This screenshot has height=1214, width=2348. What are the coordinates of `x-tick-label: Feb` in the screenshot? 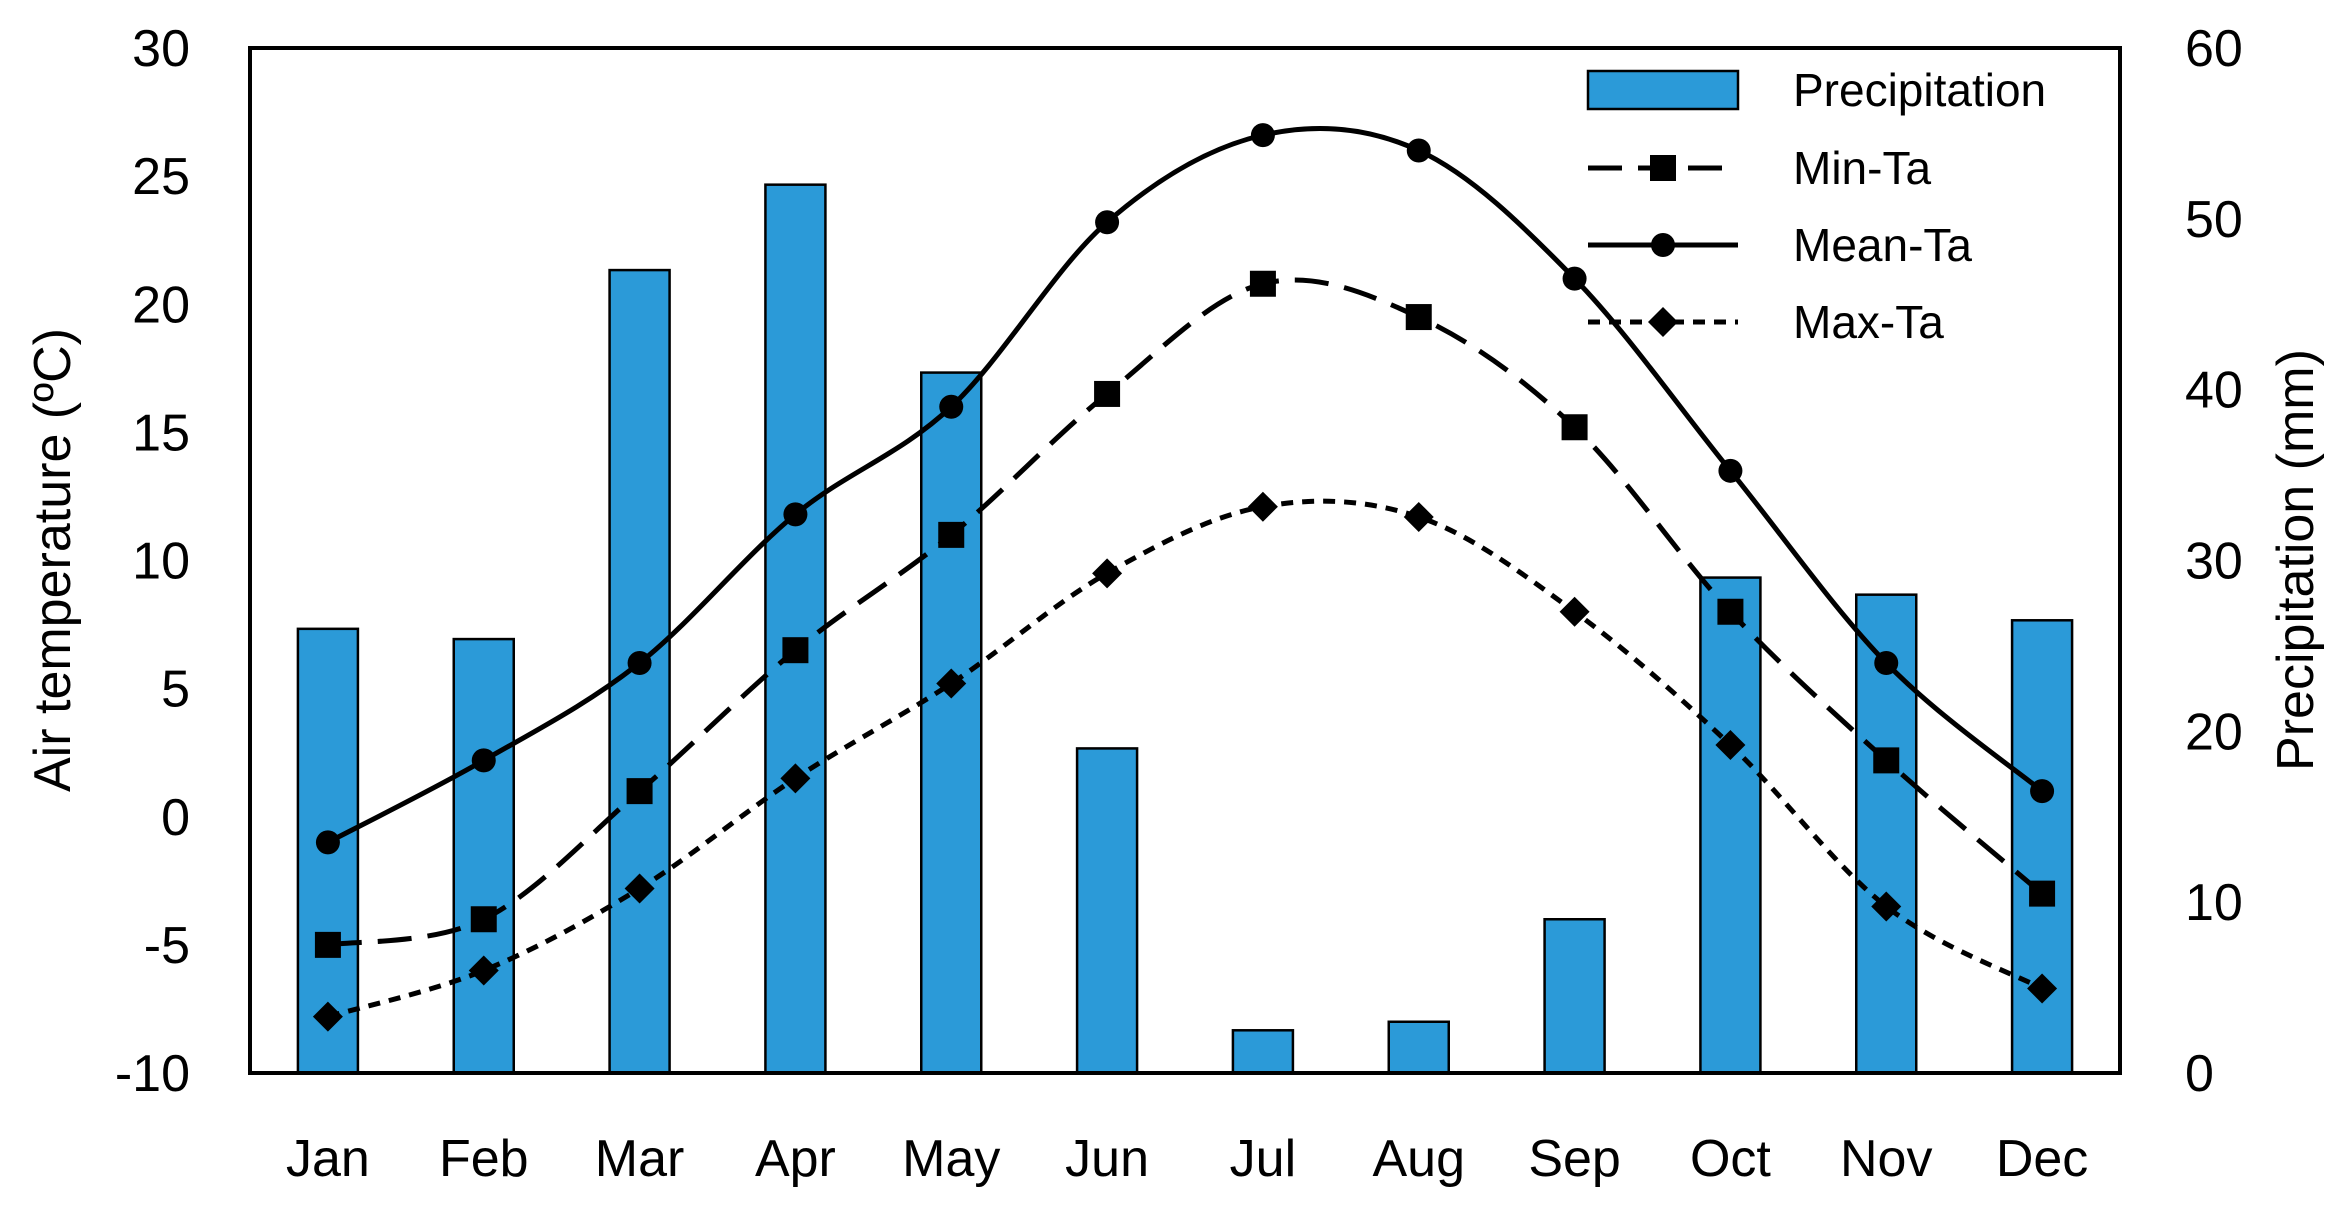 It's located at (484, 1159).